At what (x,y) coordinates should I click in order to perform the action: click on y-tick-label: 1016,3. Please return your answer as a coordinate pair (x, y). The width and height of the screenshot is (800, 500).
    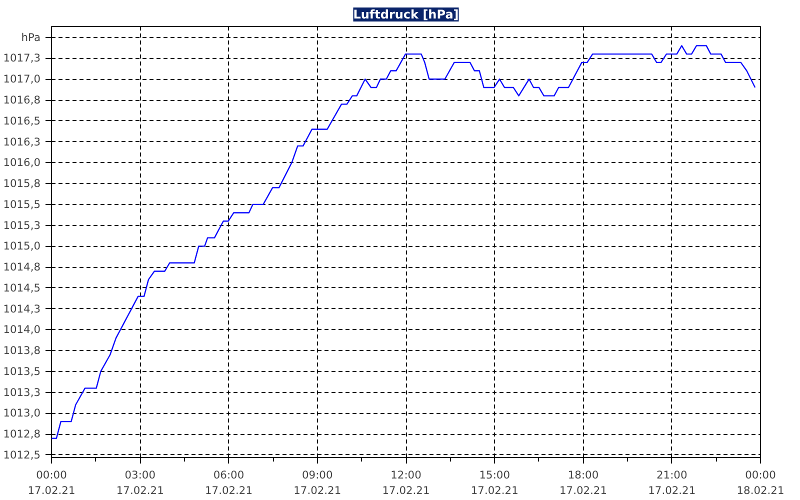
    Looking at the image, I should click on (22, 141).